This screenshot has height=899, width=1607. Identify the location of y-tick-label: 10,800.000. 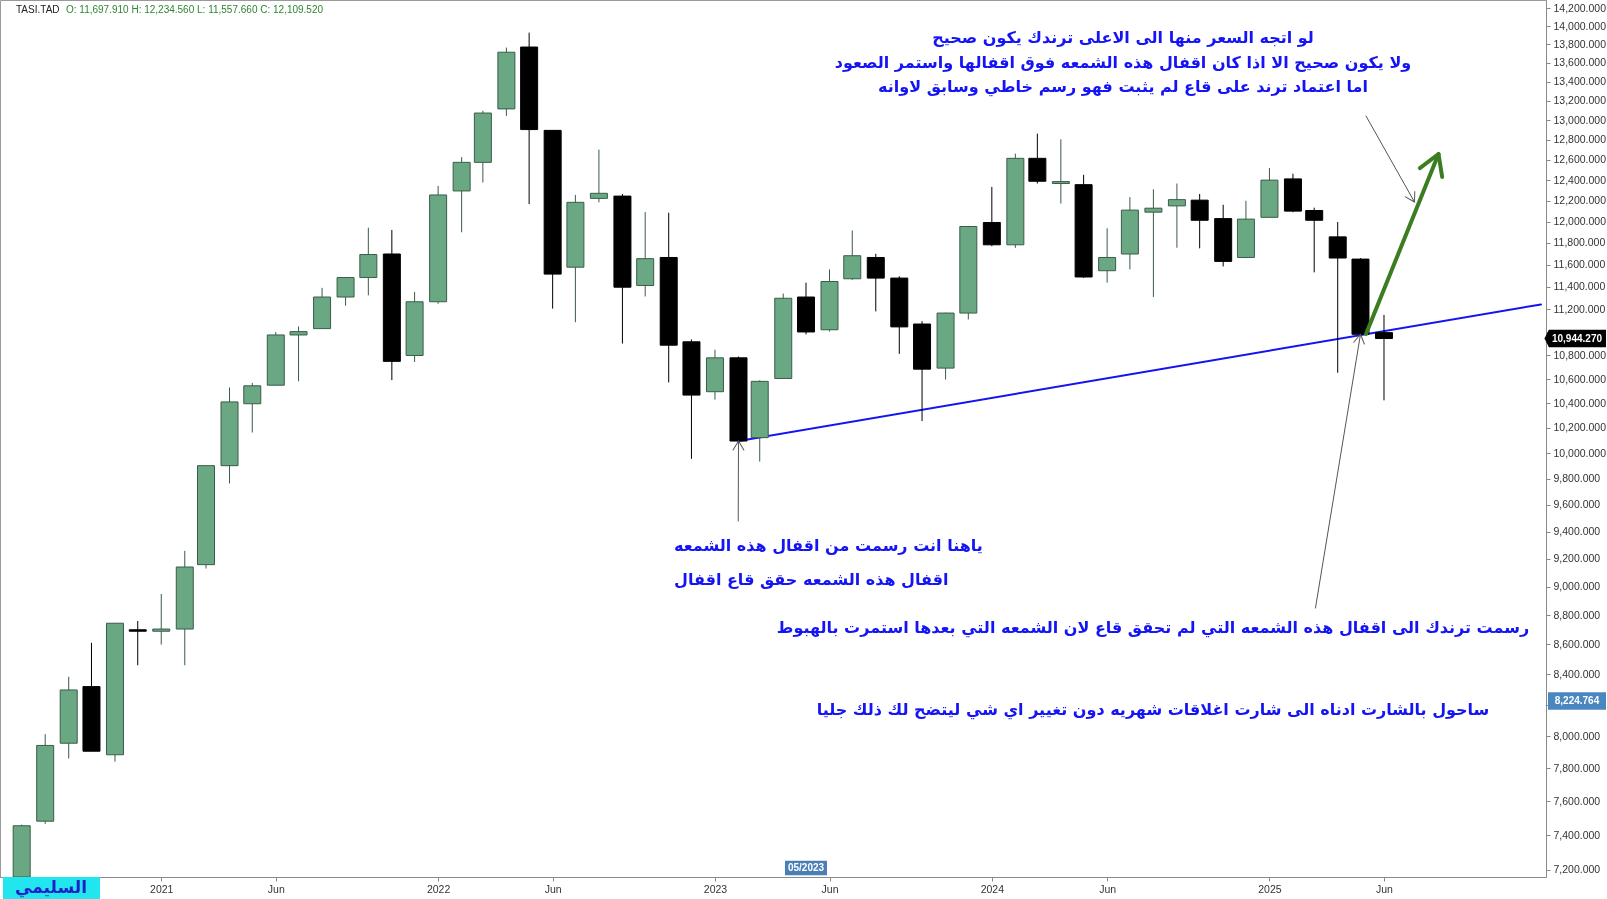
(1580, 354).